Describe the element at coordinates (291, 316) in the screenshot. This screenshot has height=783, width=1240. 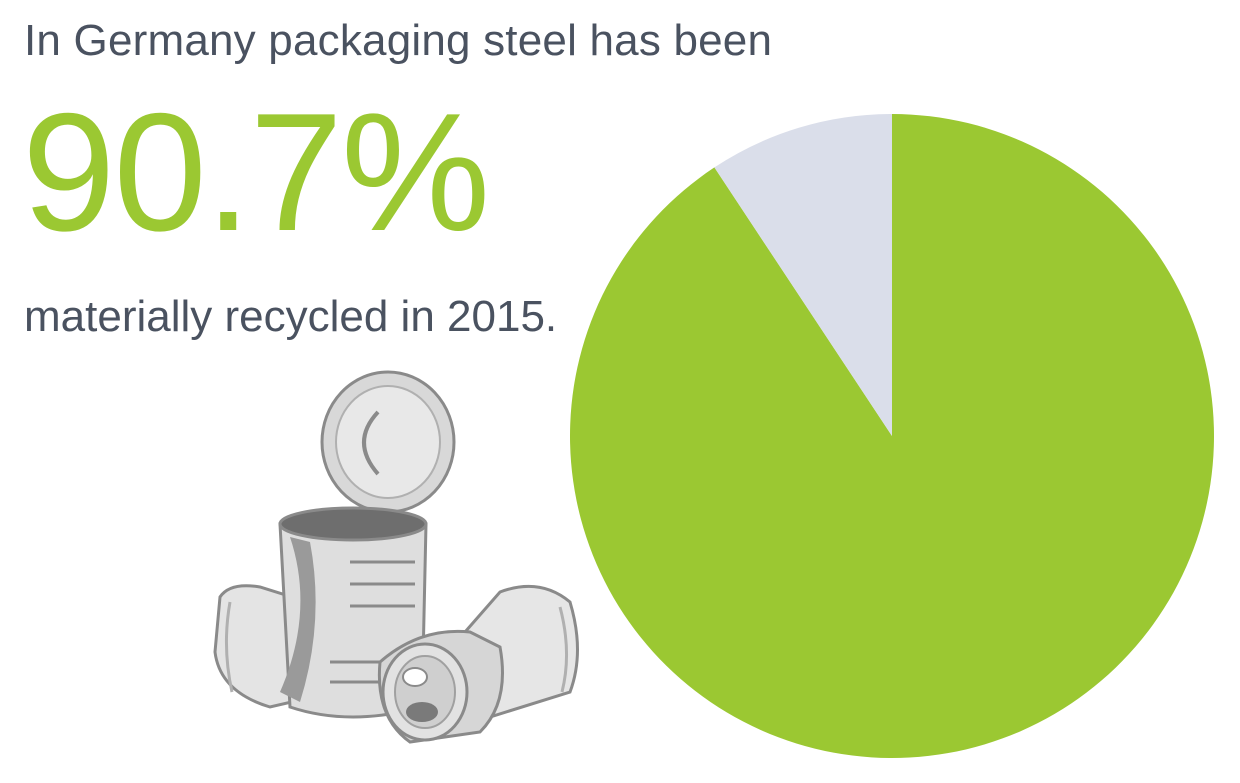
I see `subline-text: materially recycled in 2015.` at that location.